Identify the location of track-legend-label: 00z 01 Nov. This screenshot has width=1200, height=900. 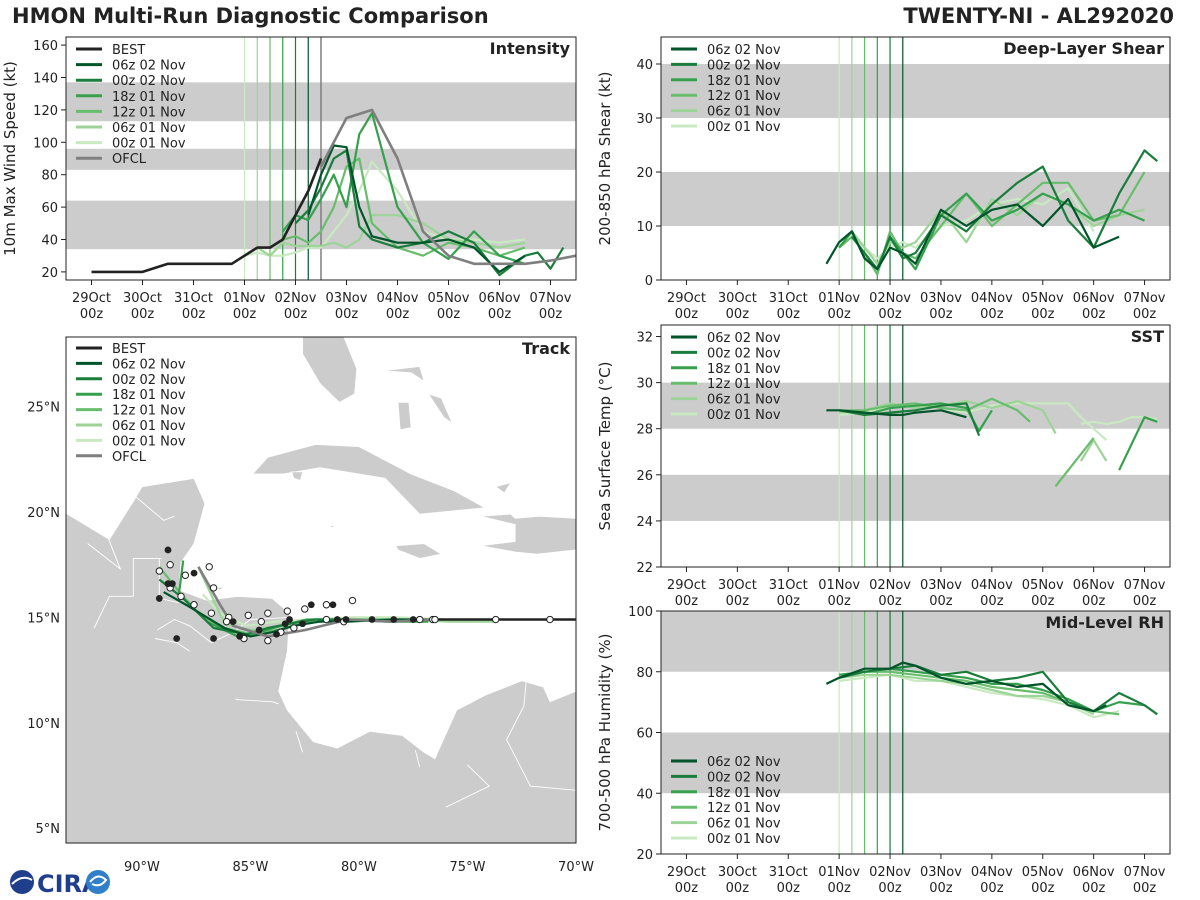
(149, 441).